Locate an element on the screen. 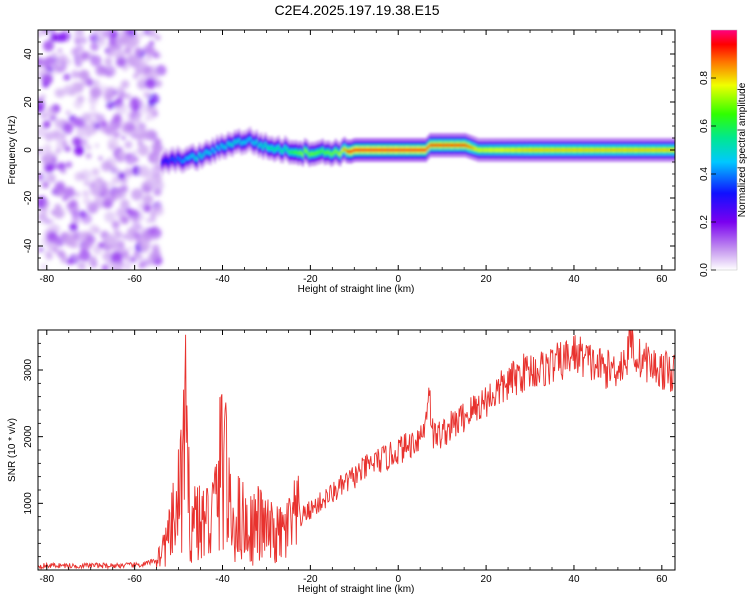 The width and height of the screenshot is (750, 600). colorbar-frame is located at coordinates (724, 150).